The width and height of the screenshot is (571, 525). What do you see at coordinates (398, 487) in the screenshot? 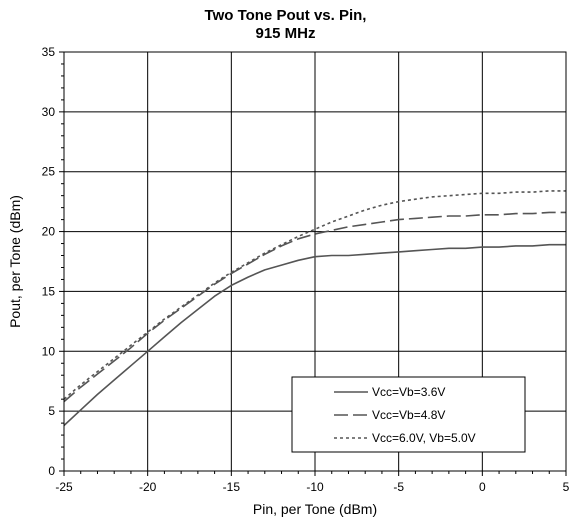
I see `x-tick-label: -5` at bounding box center [398, 487].